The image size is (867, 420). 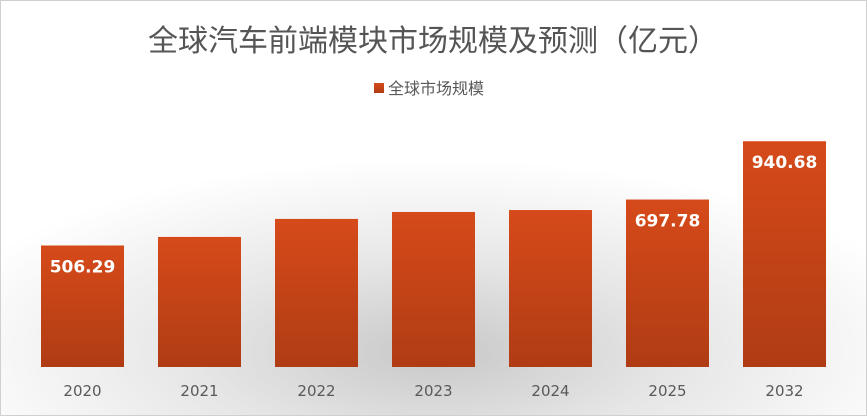 What do you see at coordinates (436, 88) in the screenshot?
I see `legend-label: 全球市场规模` at bounding box center [436, 88].